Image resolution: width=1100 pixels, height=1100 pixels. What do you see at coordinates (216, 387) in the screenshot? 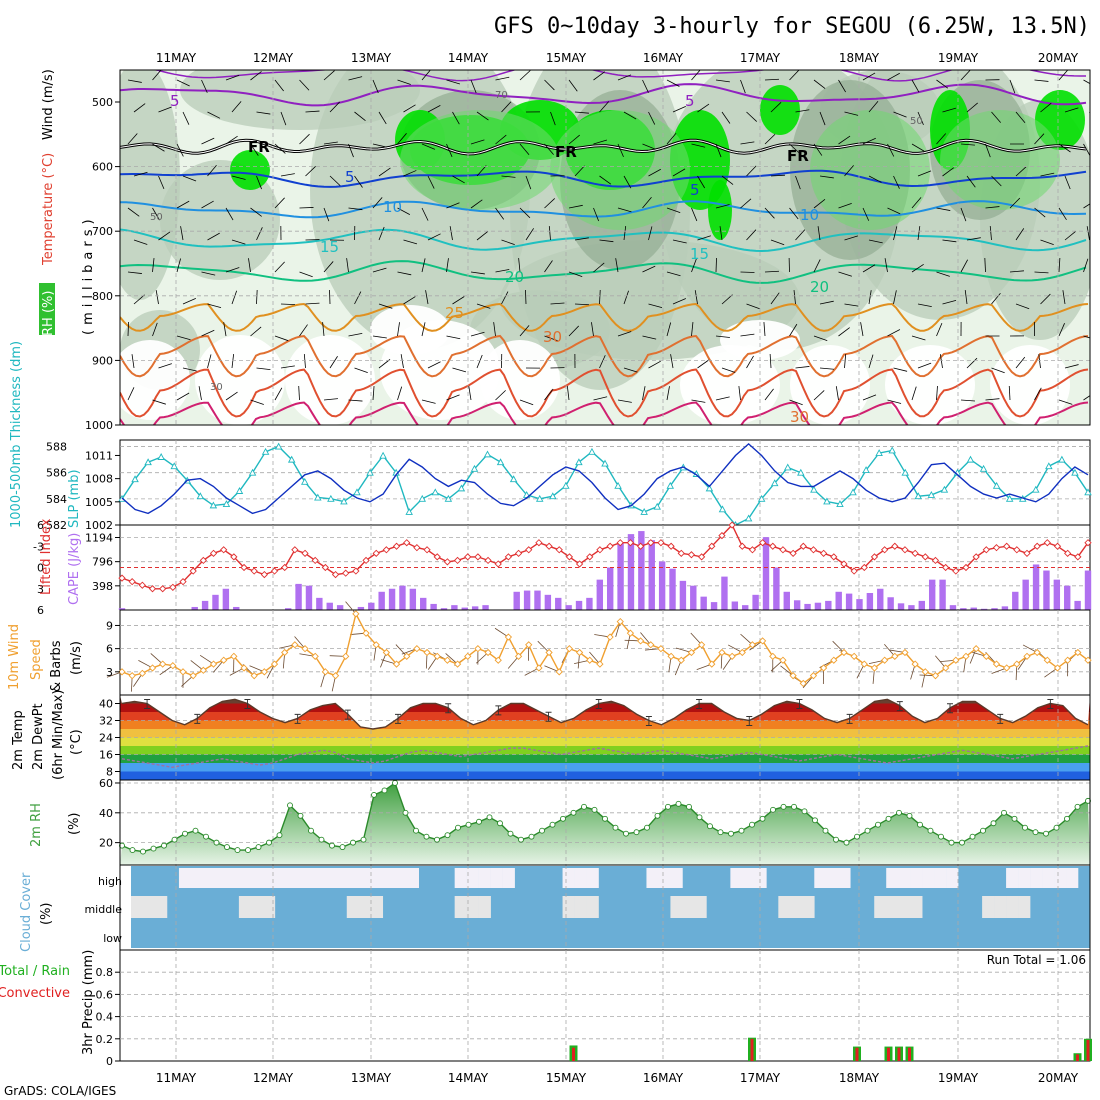
I see `contour-label-19: 30` at bounding box center [216, 387].